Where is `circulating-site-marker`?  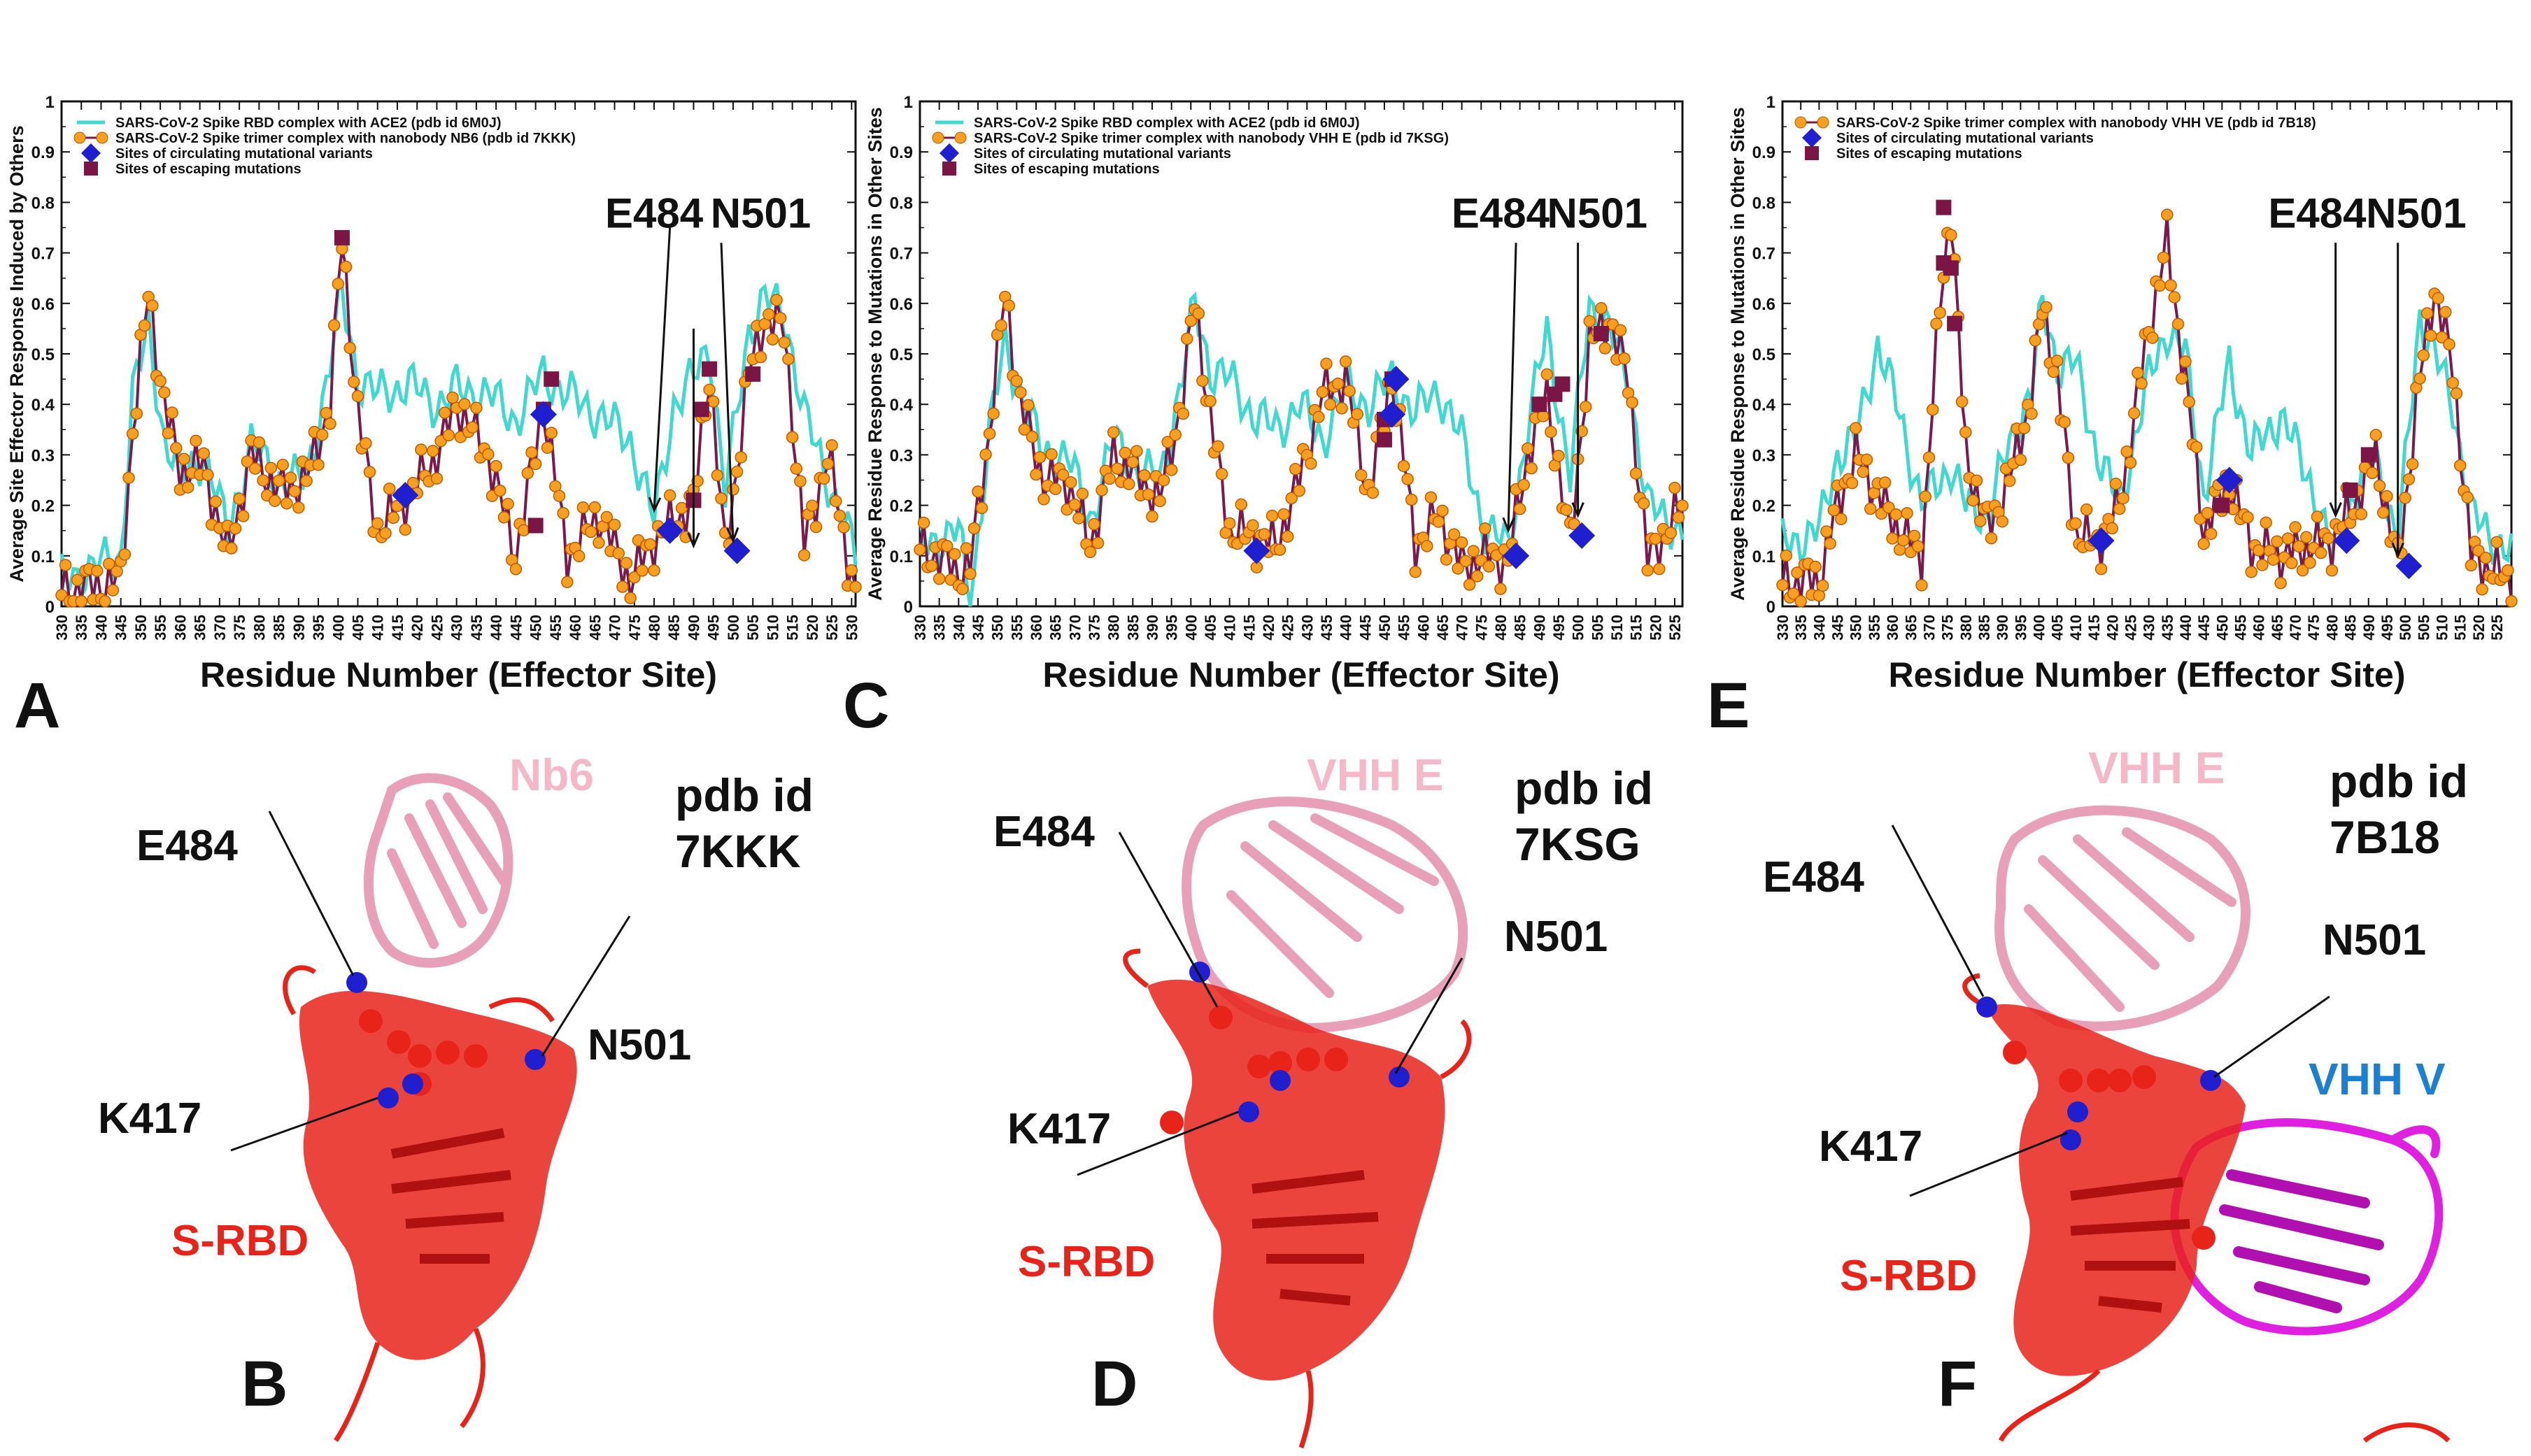 circulating-site-marker is located at coordinates (1396, 379).